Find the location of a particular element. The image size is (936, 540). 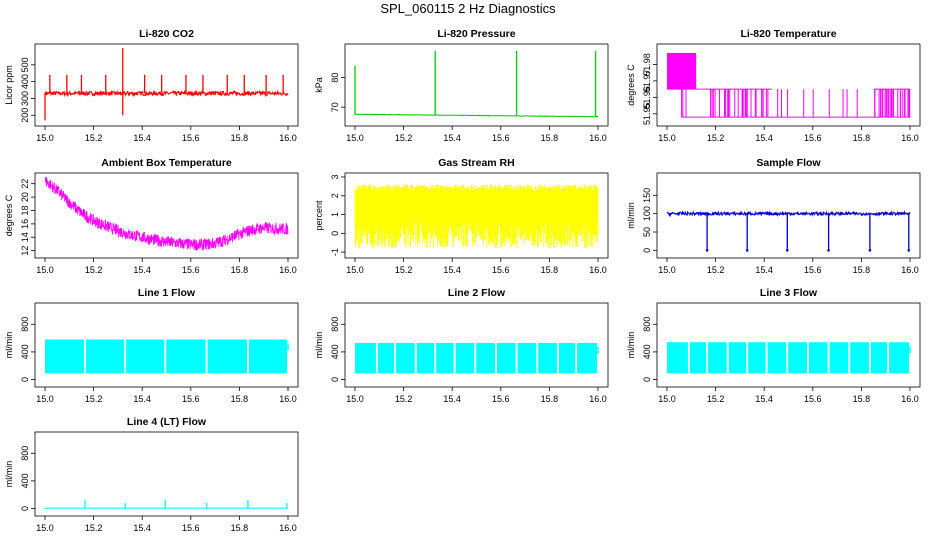

y-tick-label-l1: 400 is located at coordinates (25, 351).